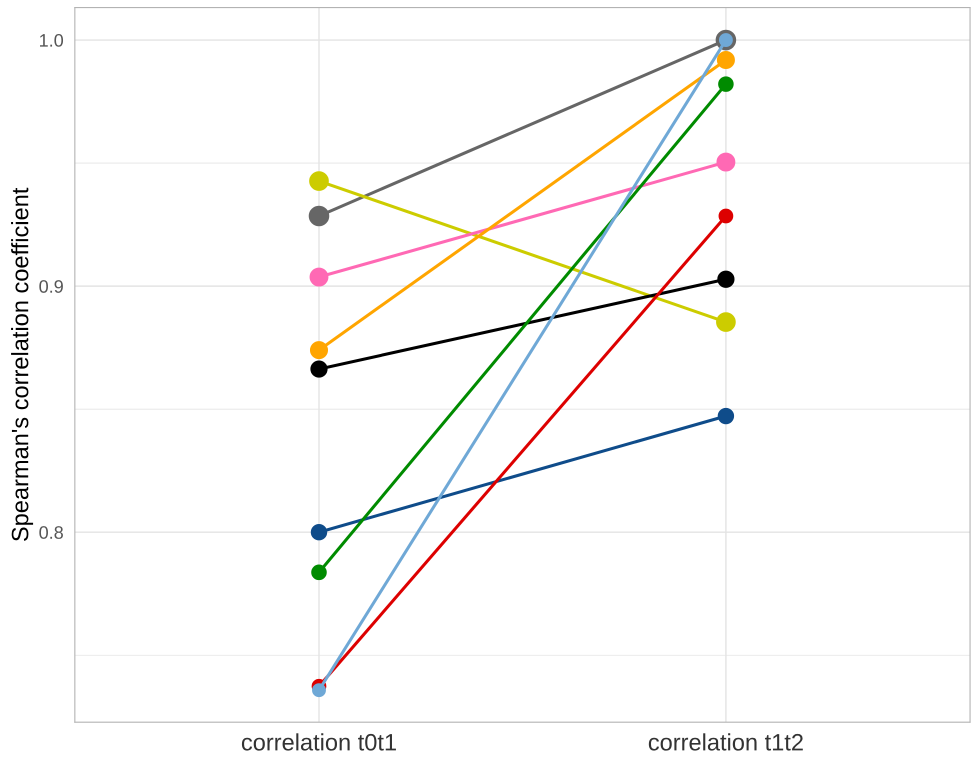 This screenshot has height=757, width=972. What do you see at coordinates (319, 742) in the screenshot?
I see `x-tick-label: correlation t0t1` at bounding box center [319, 742].